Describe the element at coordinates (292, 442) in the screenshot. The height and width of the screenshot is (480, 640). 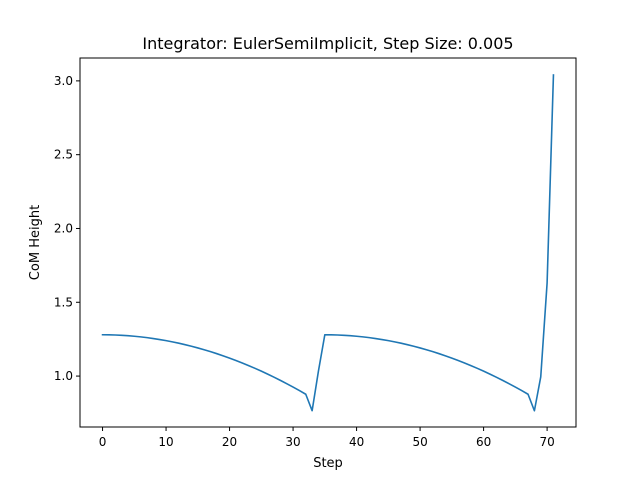
I see `x-tick-label: 30` at that location.